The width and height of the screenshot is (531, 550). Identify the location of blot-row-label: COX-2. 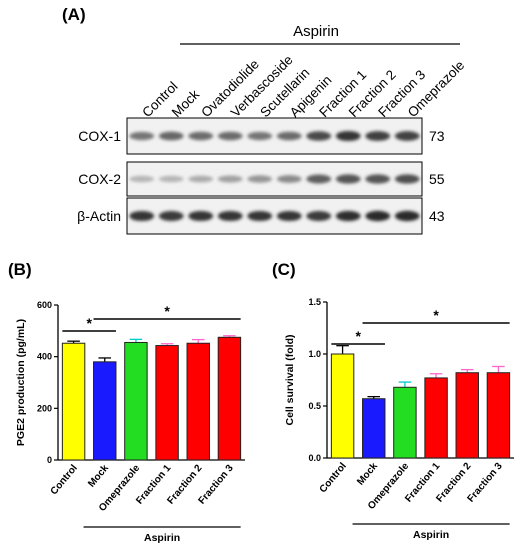
(99, 179).